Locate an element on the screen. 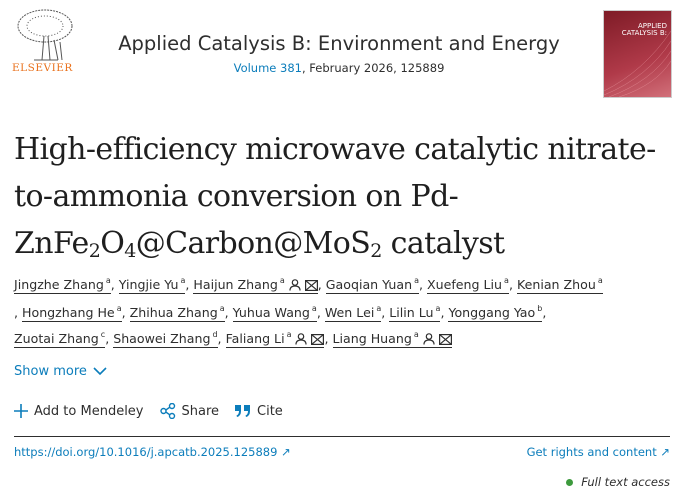 The width and height of the screenshot is (688, 501). author-link: Wen Lei a is located at coordinates (353, 313).